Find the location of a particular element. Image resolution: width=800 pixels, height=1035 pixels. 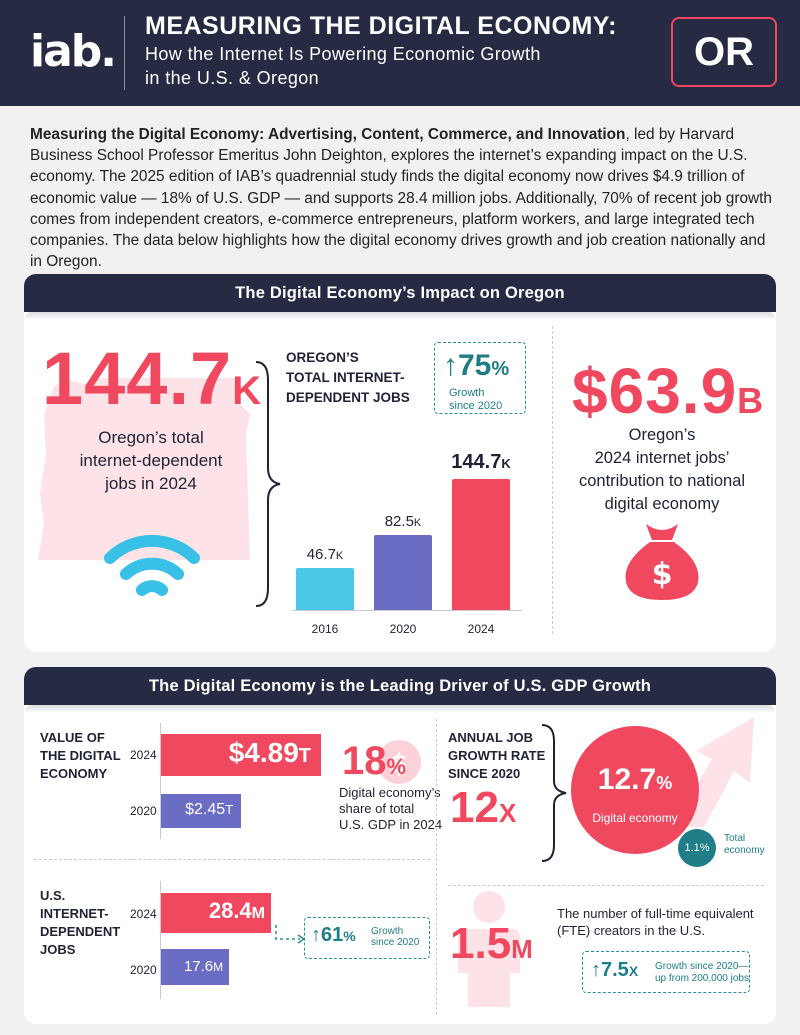

jobs-growth-caption: Growth since 2020 is located at coordinates (395, 937).